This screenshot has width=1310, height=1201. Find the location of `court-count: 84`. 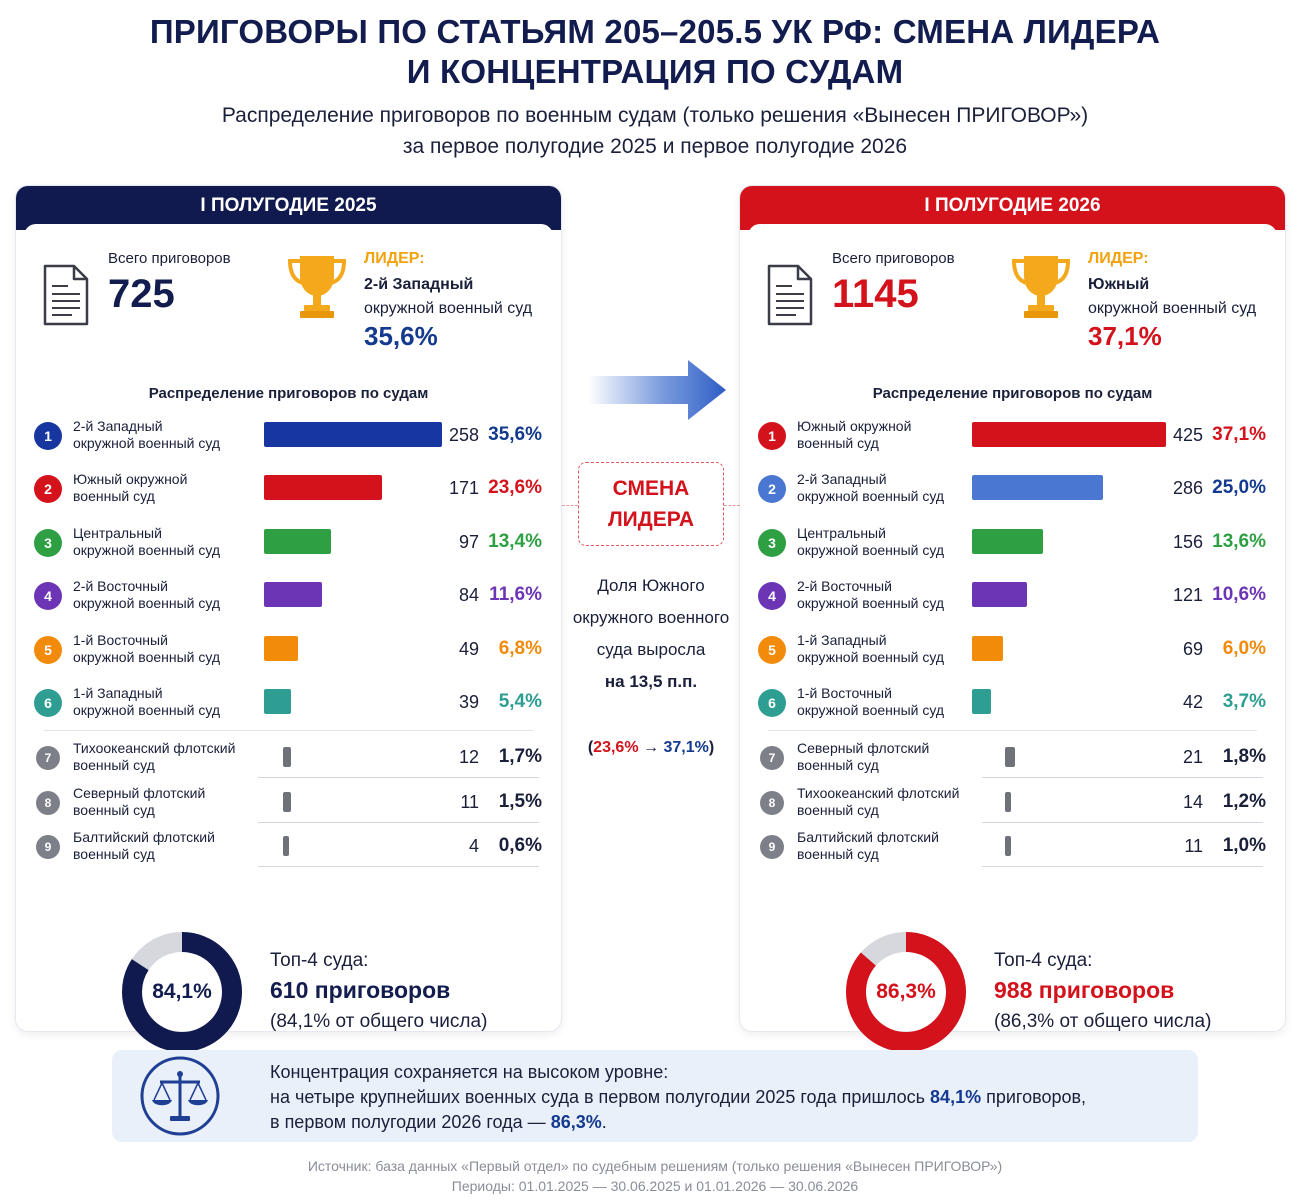

court-count: 84 is located at coordinates (468, 595).